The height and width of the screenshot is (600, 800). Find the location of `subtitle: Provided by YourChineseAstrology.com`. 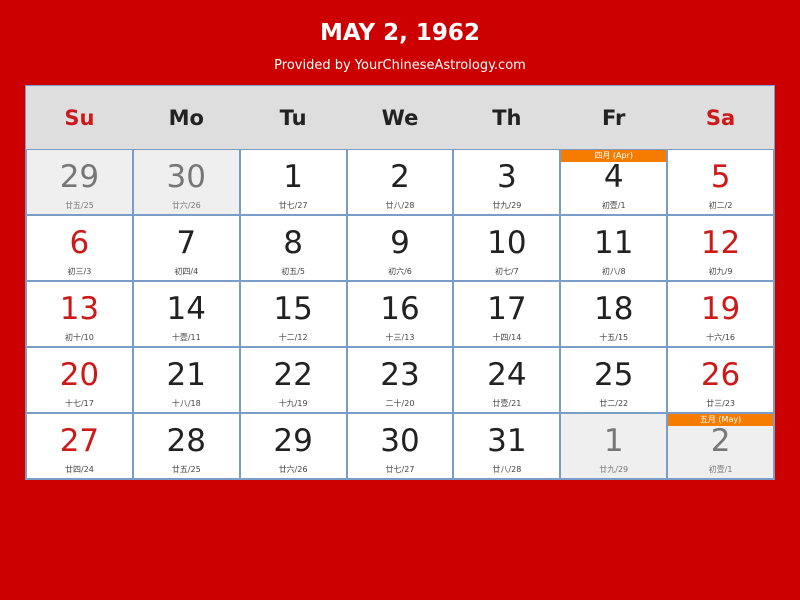

subtitle: Provided by YourChineseAstrology.com is located at coordinates (400, 65).